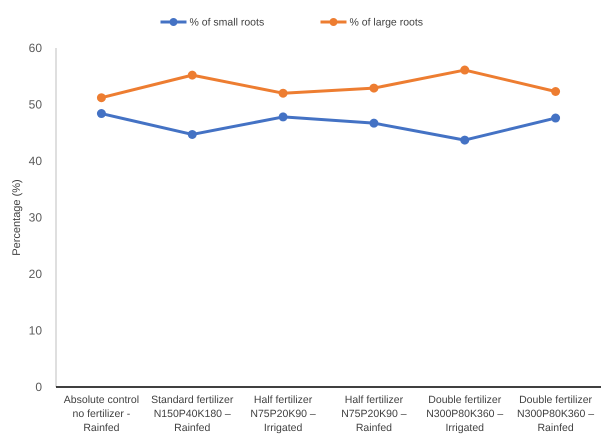 The width and height of the screenshot is (601, 439). What do you see at coordinates (465, 414) in the screenshot?
I see `x-tick-label: Double fertilizer N300P80K360 – Irrigated` at bounding box center [465, 414].